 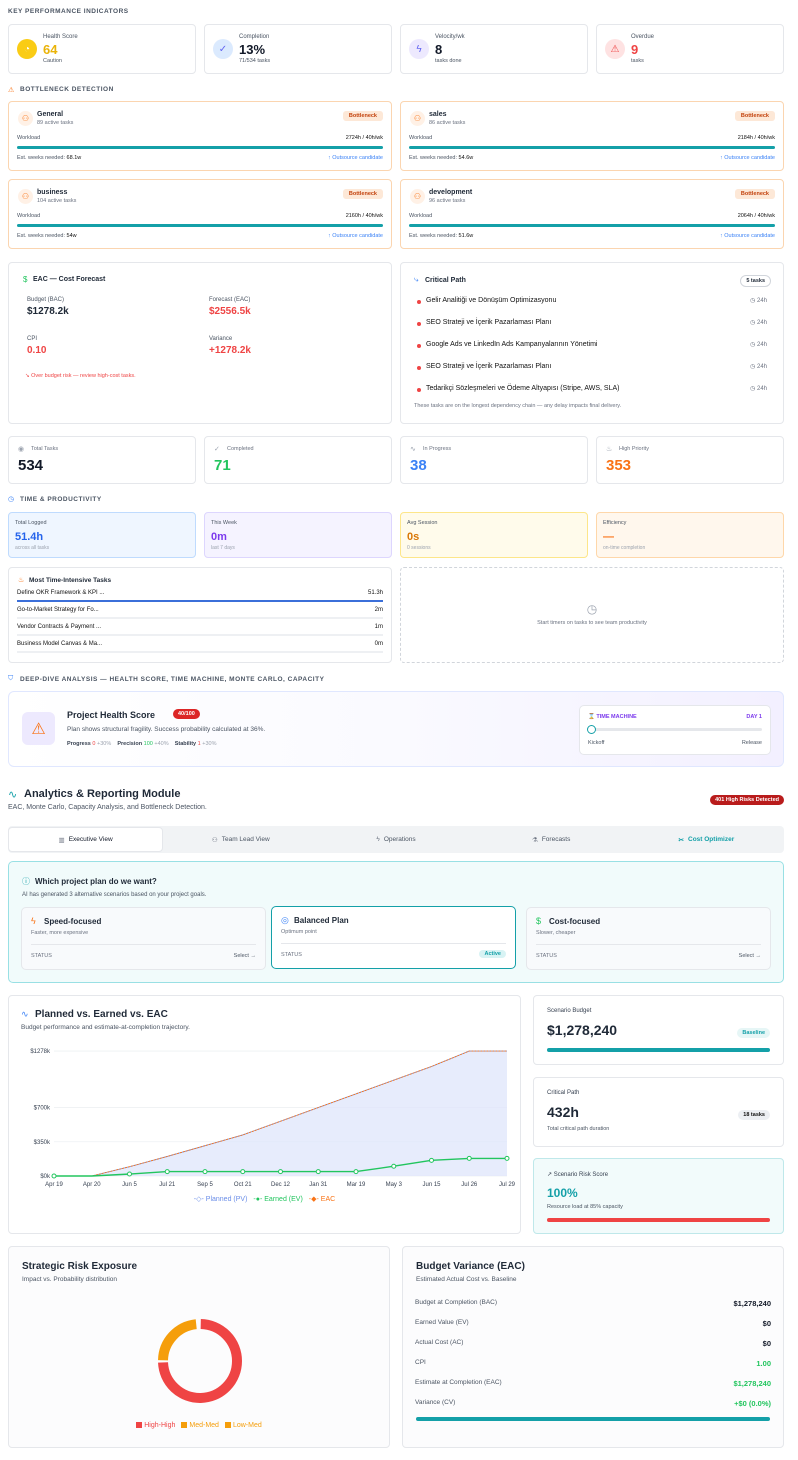 What do you see at coordinates (205, 1185) in the screenshot?
I see `x-tick-label: Sep 5` at bounding box center [205, 1185].